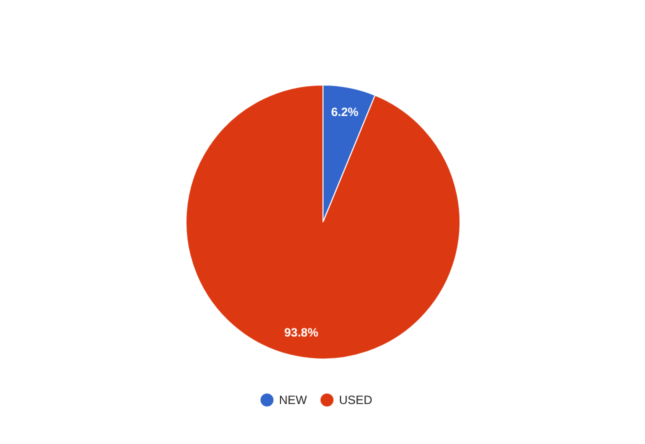  Describe the element at coordinates (293, 400) in the screenshot. I see `legend-label: NEW` at that location.